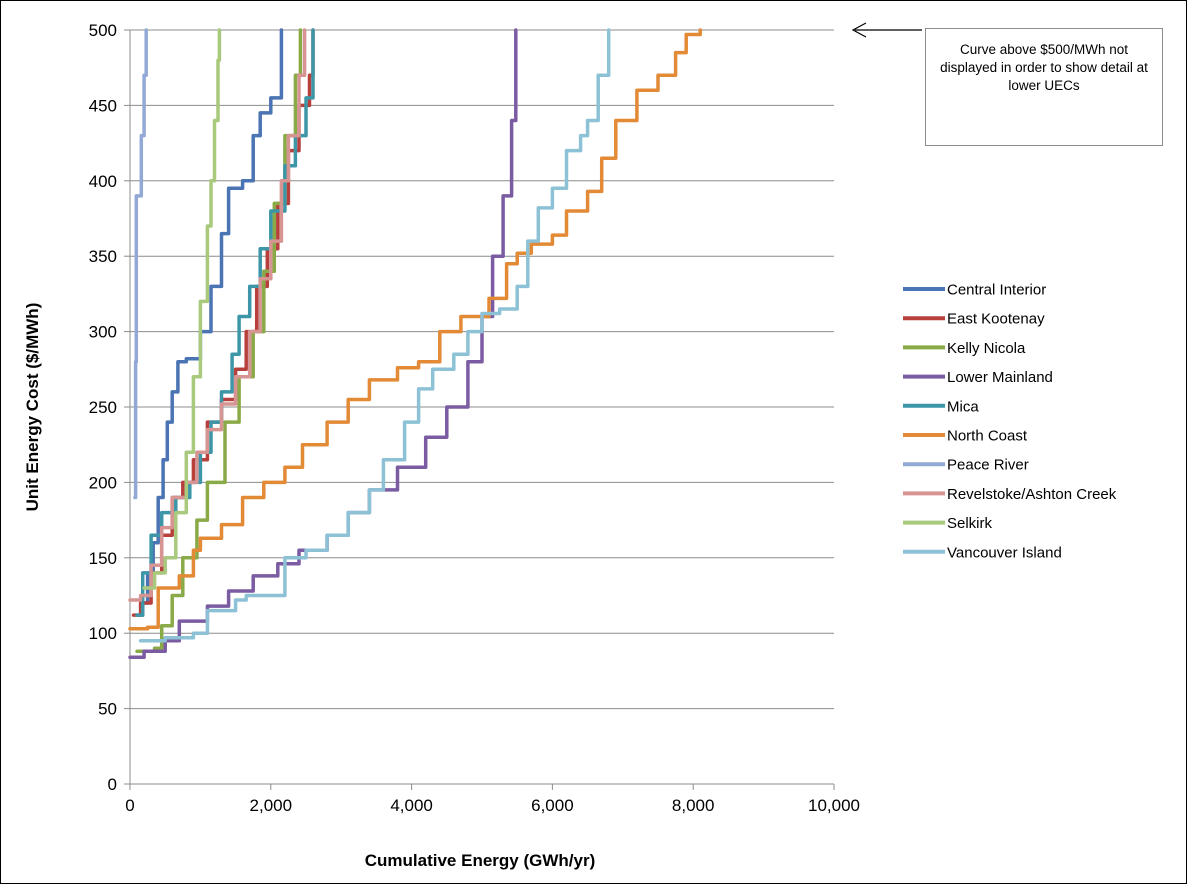 Image resolution: width=1187 pixels, height=884 pixels. I want to click on series-line-revelstoke-ashton-creek, so click(217, 315).